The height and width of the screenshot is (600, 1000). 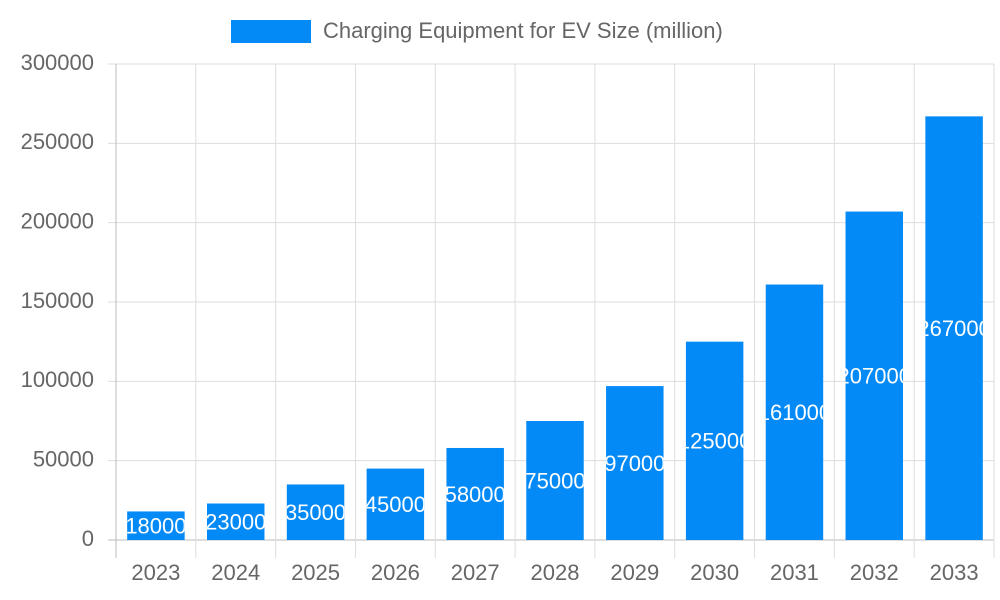 I want to click on x-tick-label: 2030, so click(x=714, y=572).